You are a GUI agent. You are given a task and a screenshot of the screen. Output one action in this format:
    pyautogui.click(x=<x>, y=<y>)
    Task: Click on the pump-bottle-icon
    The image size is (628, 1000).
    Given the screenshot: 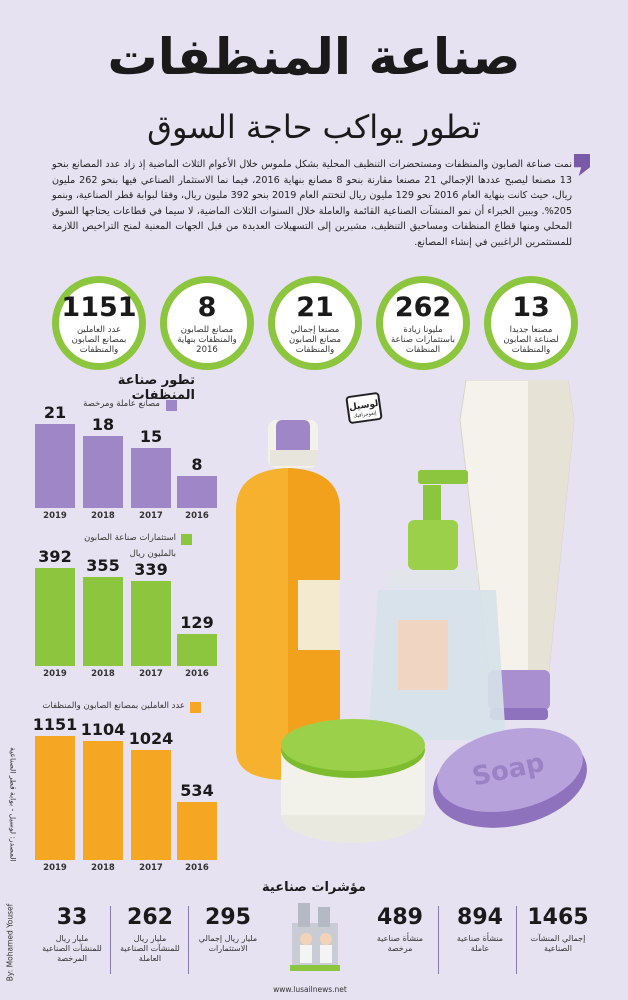 What is the action you would take?
    pyautogui.click(x=437, y=605)
    